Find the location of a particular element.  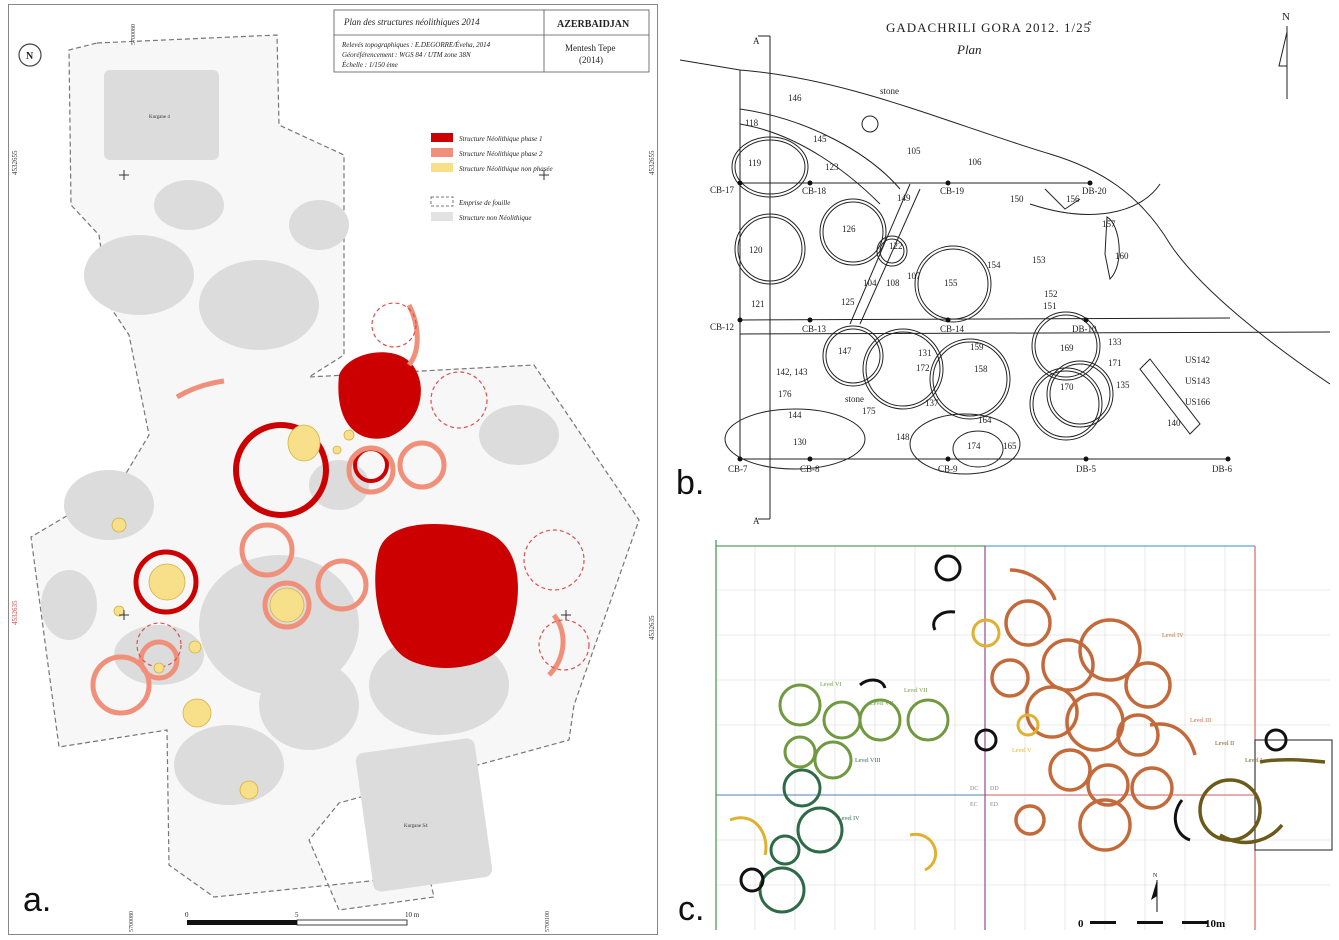

svg-text: 105 is located at coordinates (914, 151).